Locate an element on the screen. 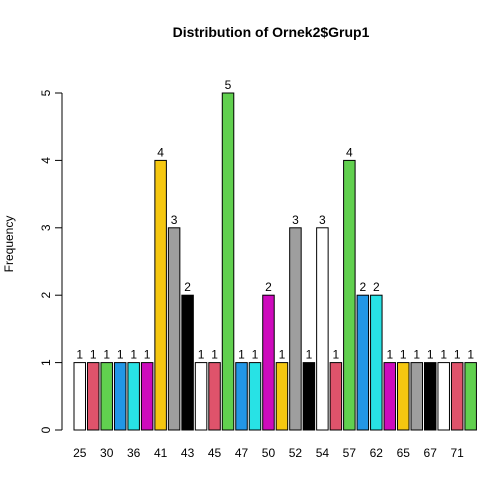 The width and height of the screenshot is (504, 504). x-tick-label: 43 is located at coordinates (188, 453).